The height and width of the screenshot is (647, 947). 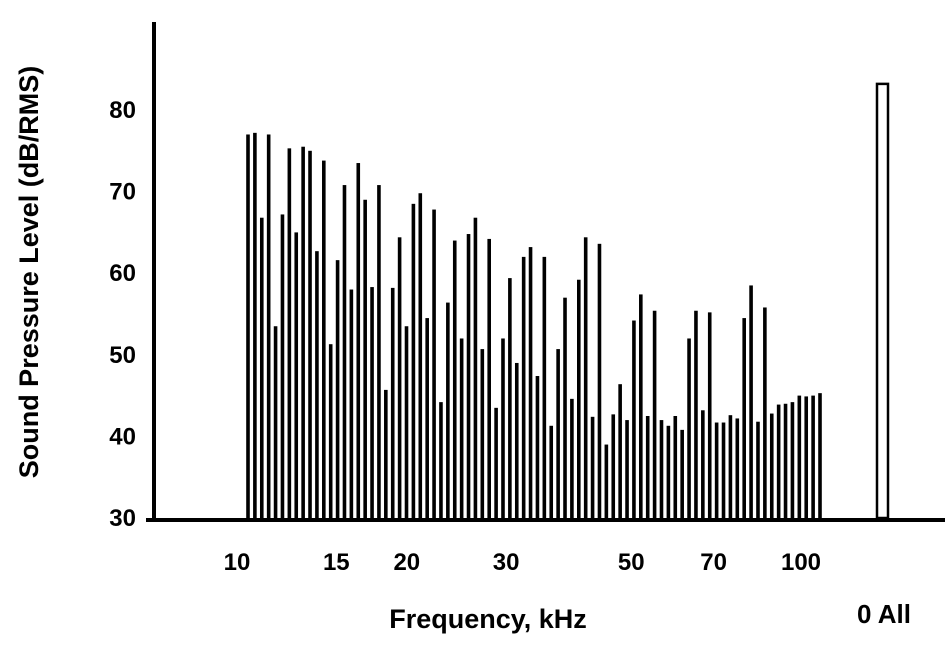 I want to click on y-tick-labels: 30 40 50 60 70 80, so click(x=122, y=314).